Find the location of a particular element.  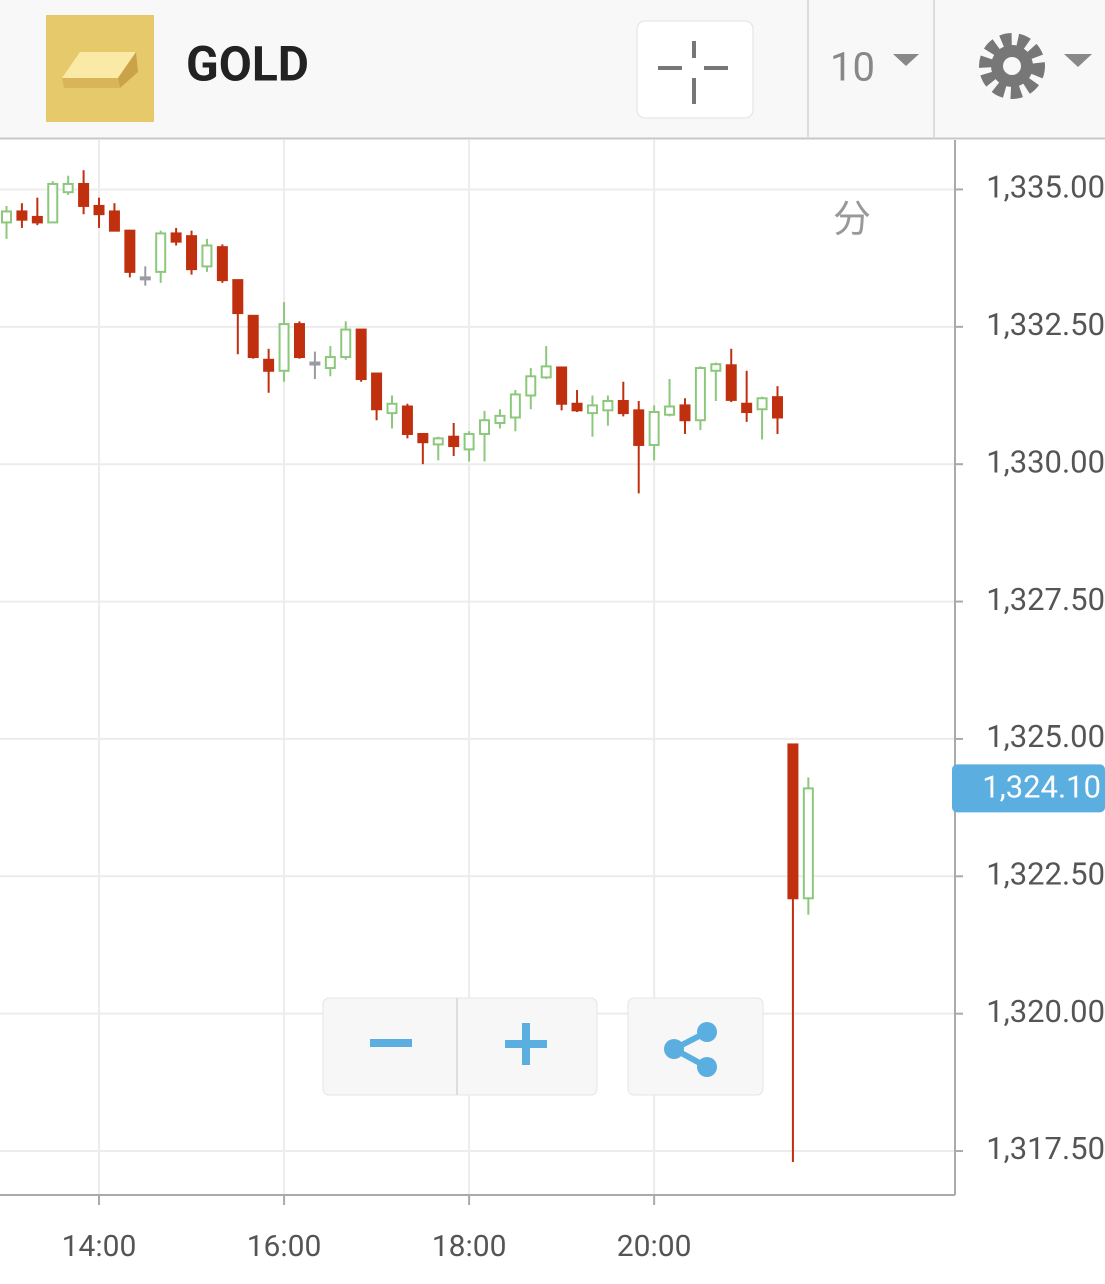

x-tick-label: 20:00 is located at coordinates (654, 1246).